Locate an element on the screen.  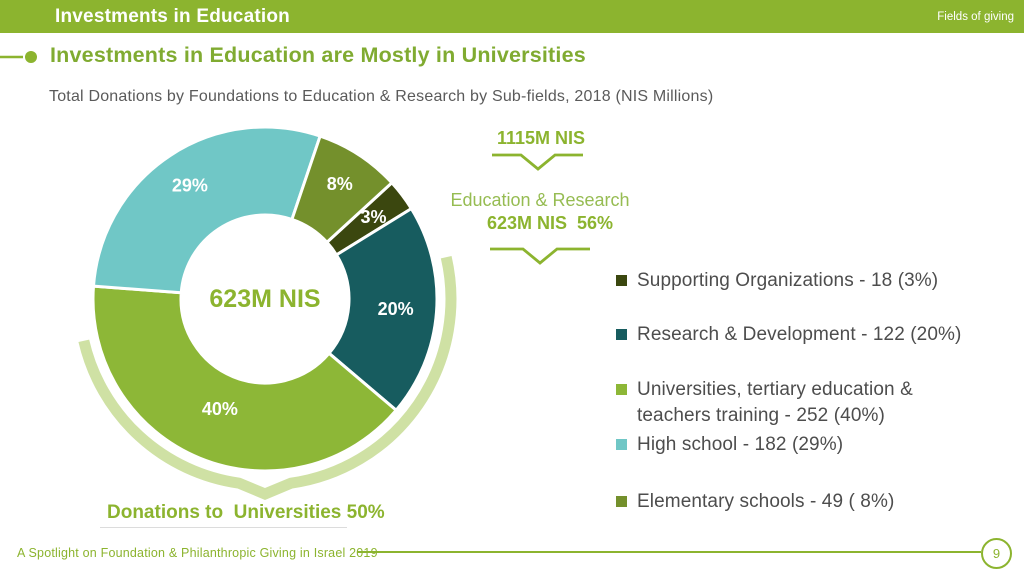
legend-item-research-development: Research & Development - 122 (20%) is located at coordinates (788, 335).